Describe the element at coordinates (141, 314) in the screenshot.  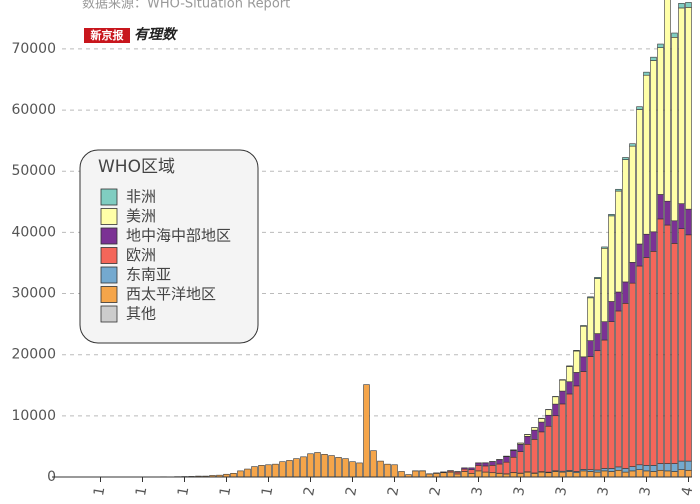
I see `legend-label: 其他` at that location.